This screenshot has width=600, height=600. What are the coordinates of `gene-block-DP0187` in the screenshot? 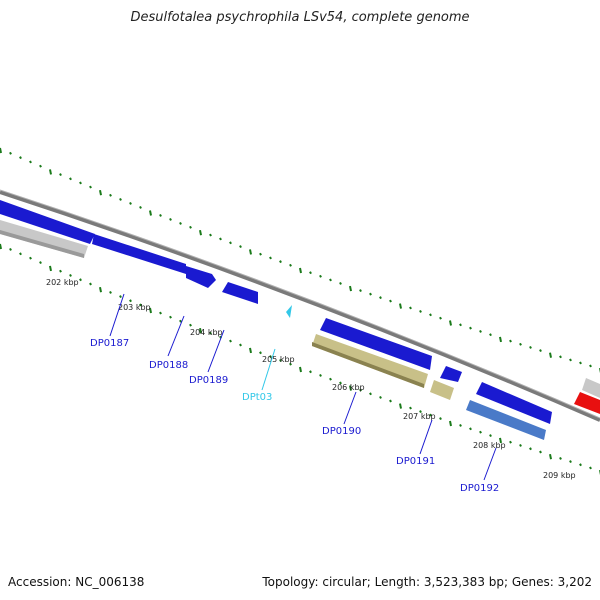 It's located at (47, 222).